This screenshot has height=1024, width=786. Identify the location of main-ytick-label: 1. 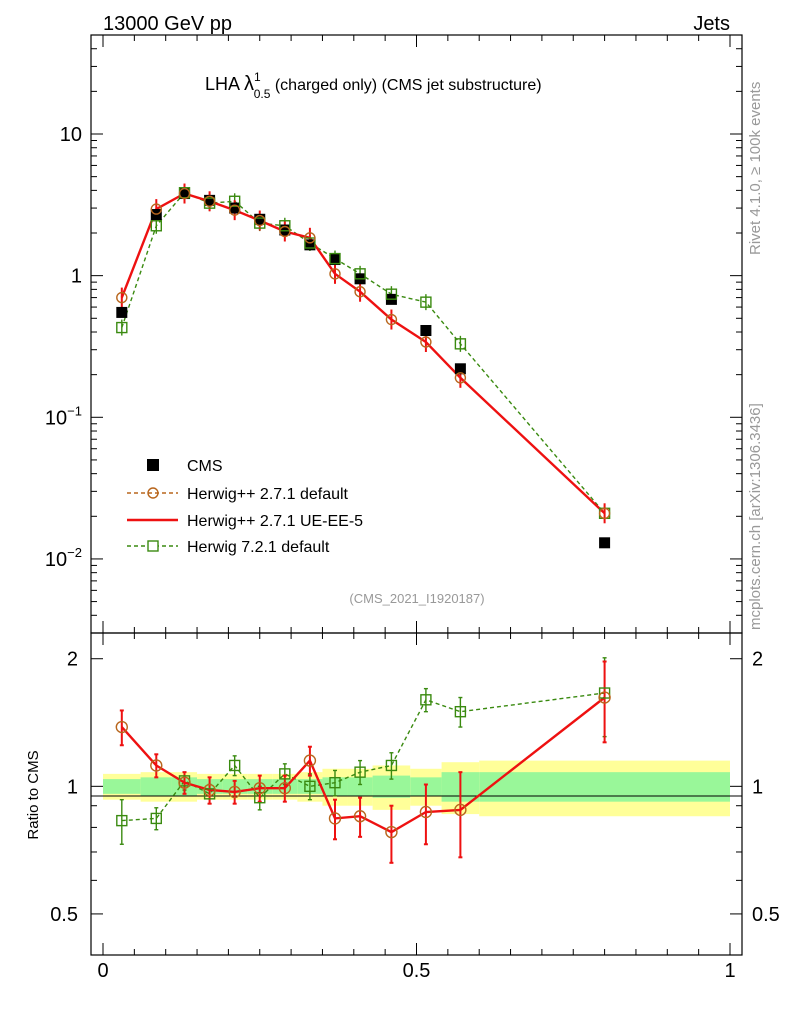
(76, 277).